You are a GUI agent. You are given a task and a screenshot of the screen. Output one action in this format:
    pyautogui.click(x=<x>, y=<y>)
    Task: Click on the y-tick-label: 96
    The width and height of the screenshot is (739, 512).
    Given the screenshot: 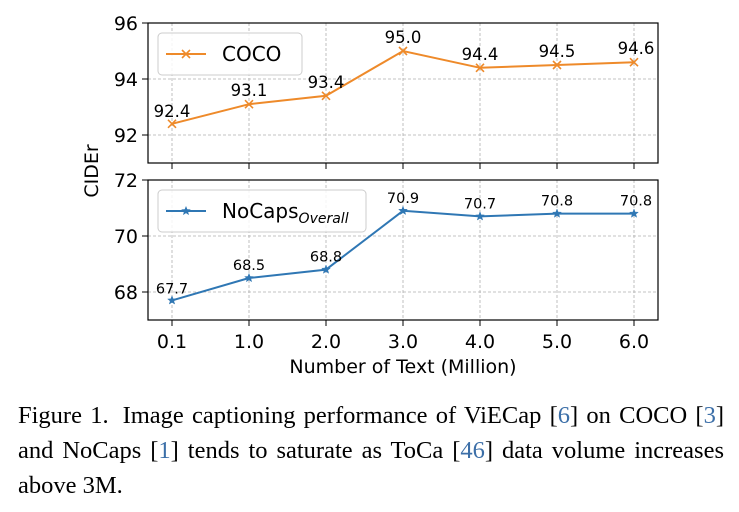 What is the action you would take?
    pyautogui.click(x=126, y=24)
    